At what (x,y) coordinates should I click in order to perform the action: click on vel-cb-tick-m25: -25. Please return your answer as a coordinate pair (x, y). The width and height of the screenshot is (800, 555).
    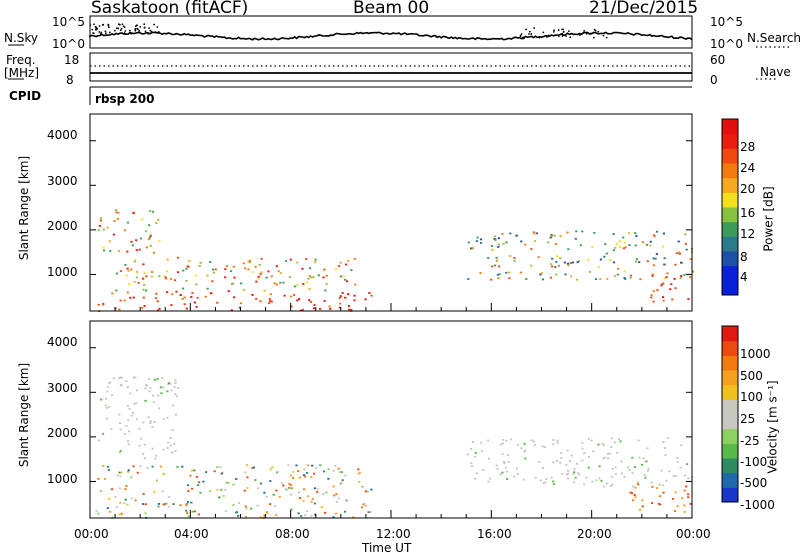
    Looking at the image, I should click on (750, 441).